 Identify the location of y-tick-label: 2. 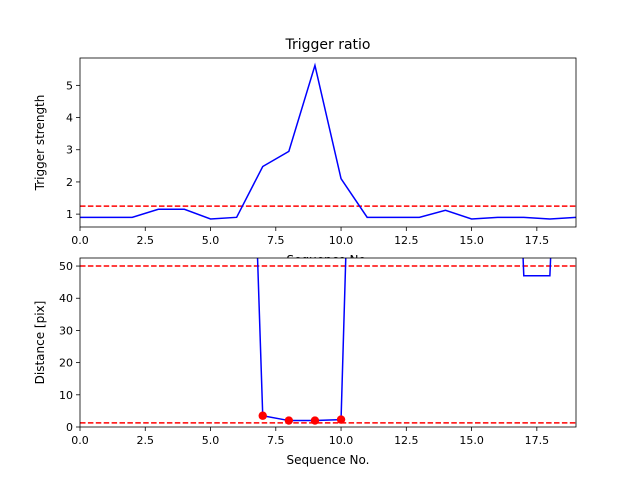
(69, 182).